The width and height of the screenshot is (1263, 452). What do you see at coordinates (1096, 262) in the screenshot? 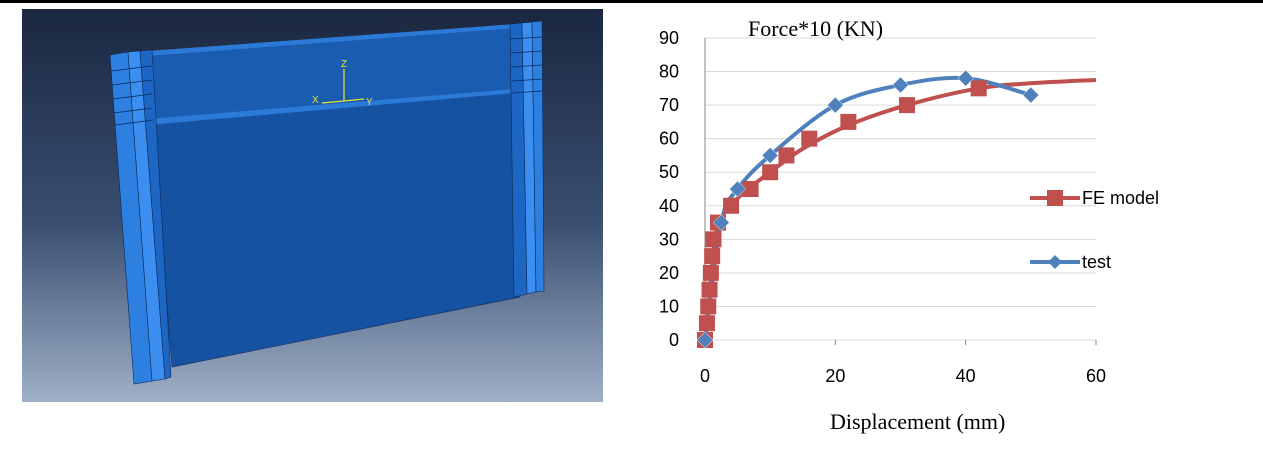
I see `legend-label-1: test` at bounding box center [1096, 262].